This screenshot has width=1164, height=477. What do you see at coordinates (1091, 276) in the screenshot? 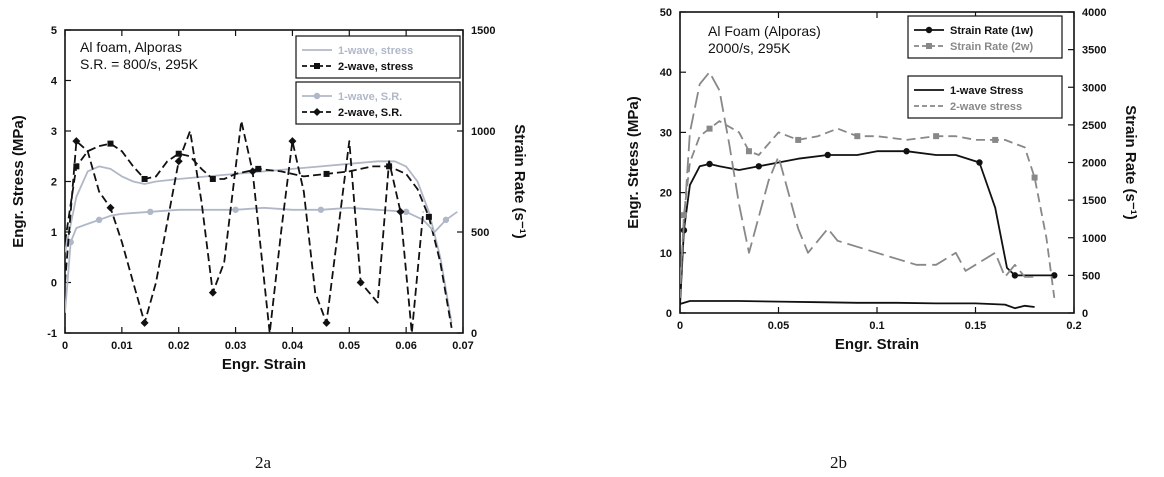
I see `y2-tick-label: 500` at bounding box center [1091, 276].